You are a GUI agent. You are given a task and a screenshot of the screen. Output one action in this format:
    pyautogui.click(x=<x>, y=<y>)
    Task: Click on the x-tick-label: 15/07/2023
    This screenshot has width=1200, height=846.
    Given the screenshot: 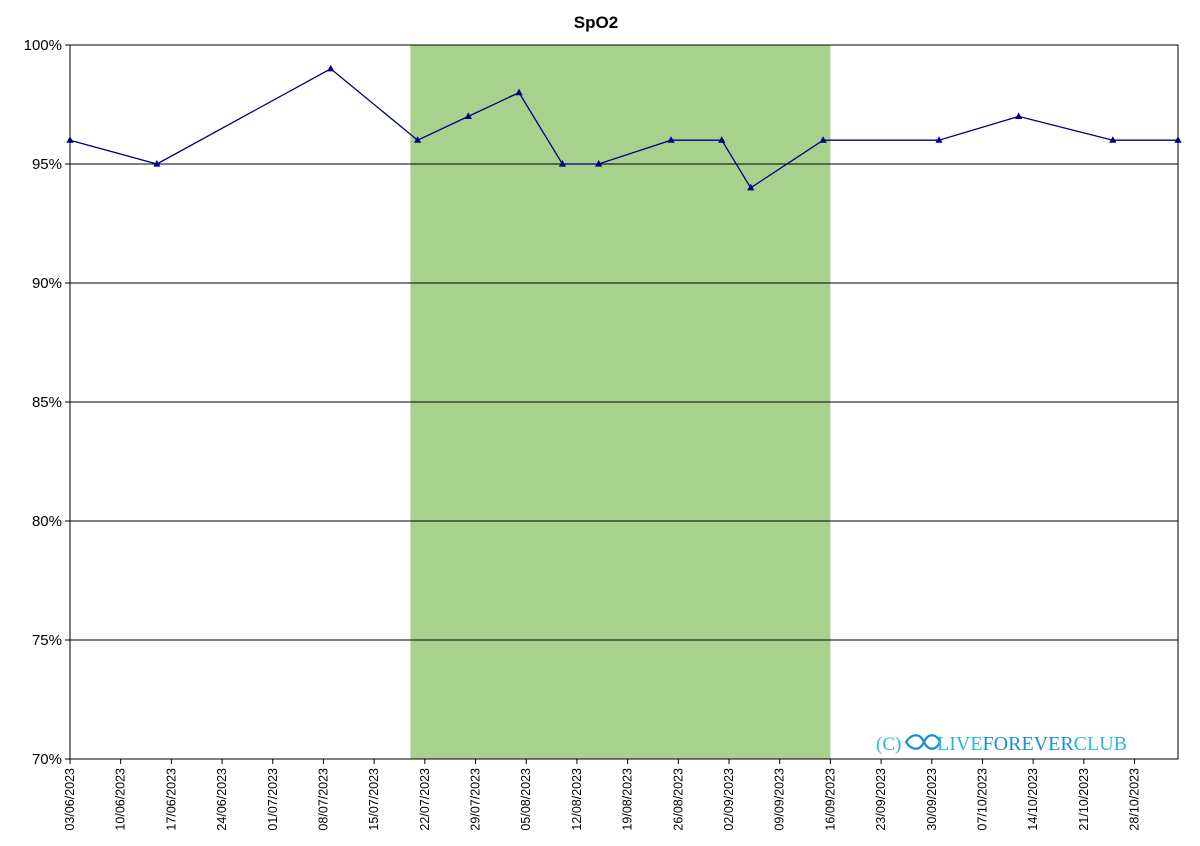 What is the action you would take?
    pyautogui.click(x=374, y=799)
    